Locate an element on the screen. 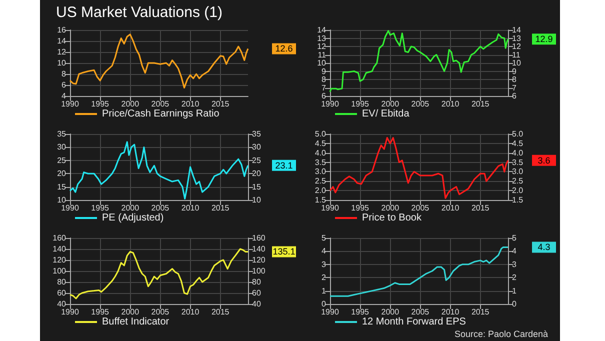 The width and height of the screenshot is (605, 341). y-tick-label: 20 is located at coordinates (62, 173).